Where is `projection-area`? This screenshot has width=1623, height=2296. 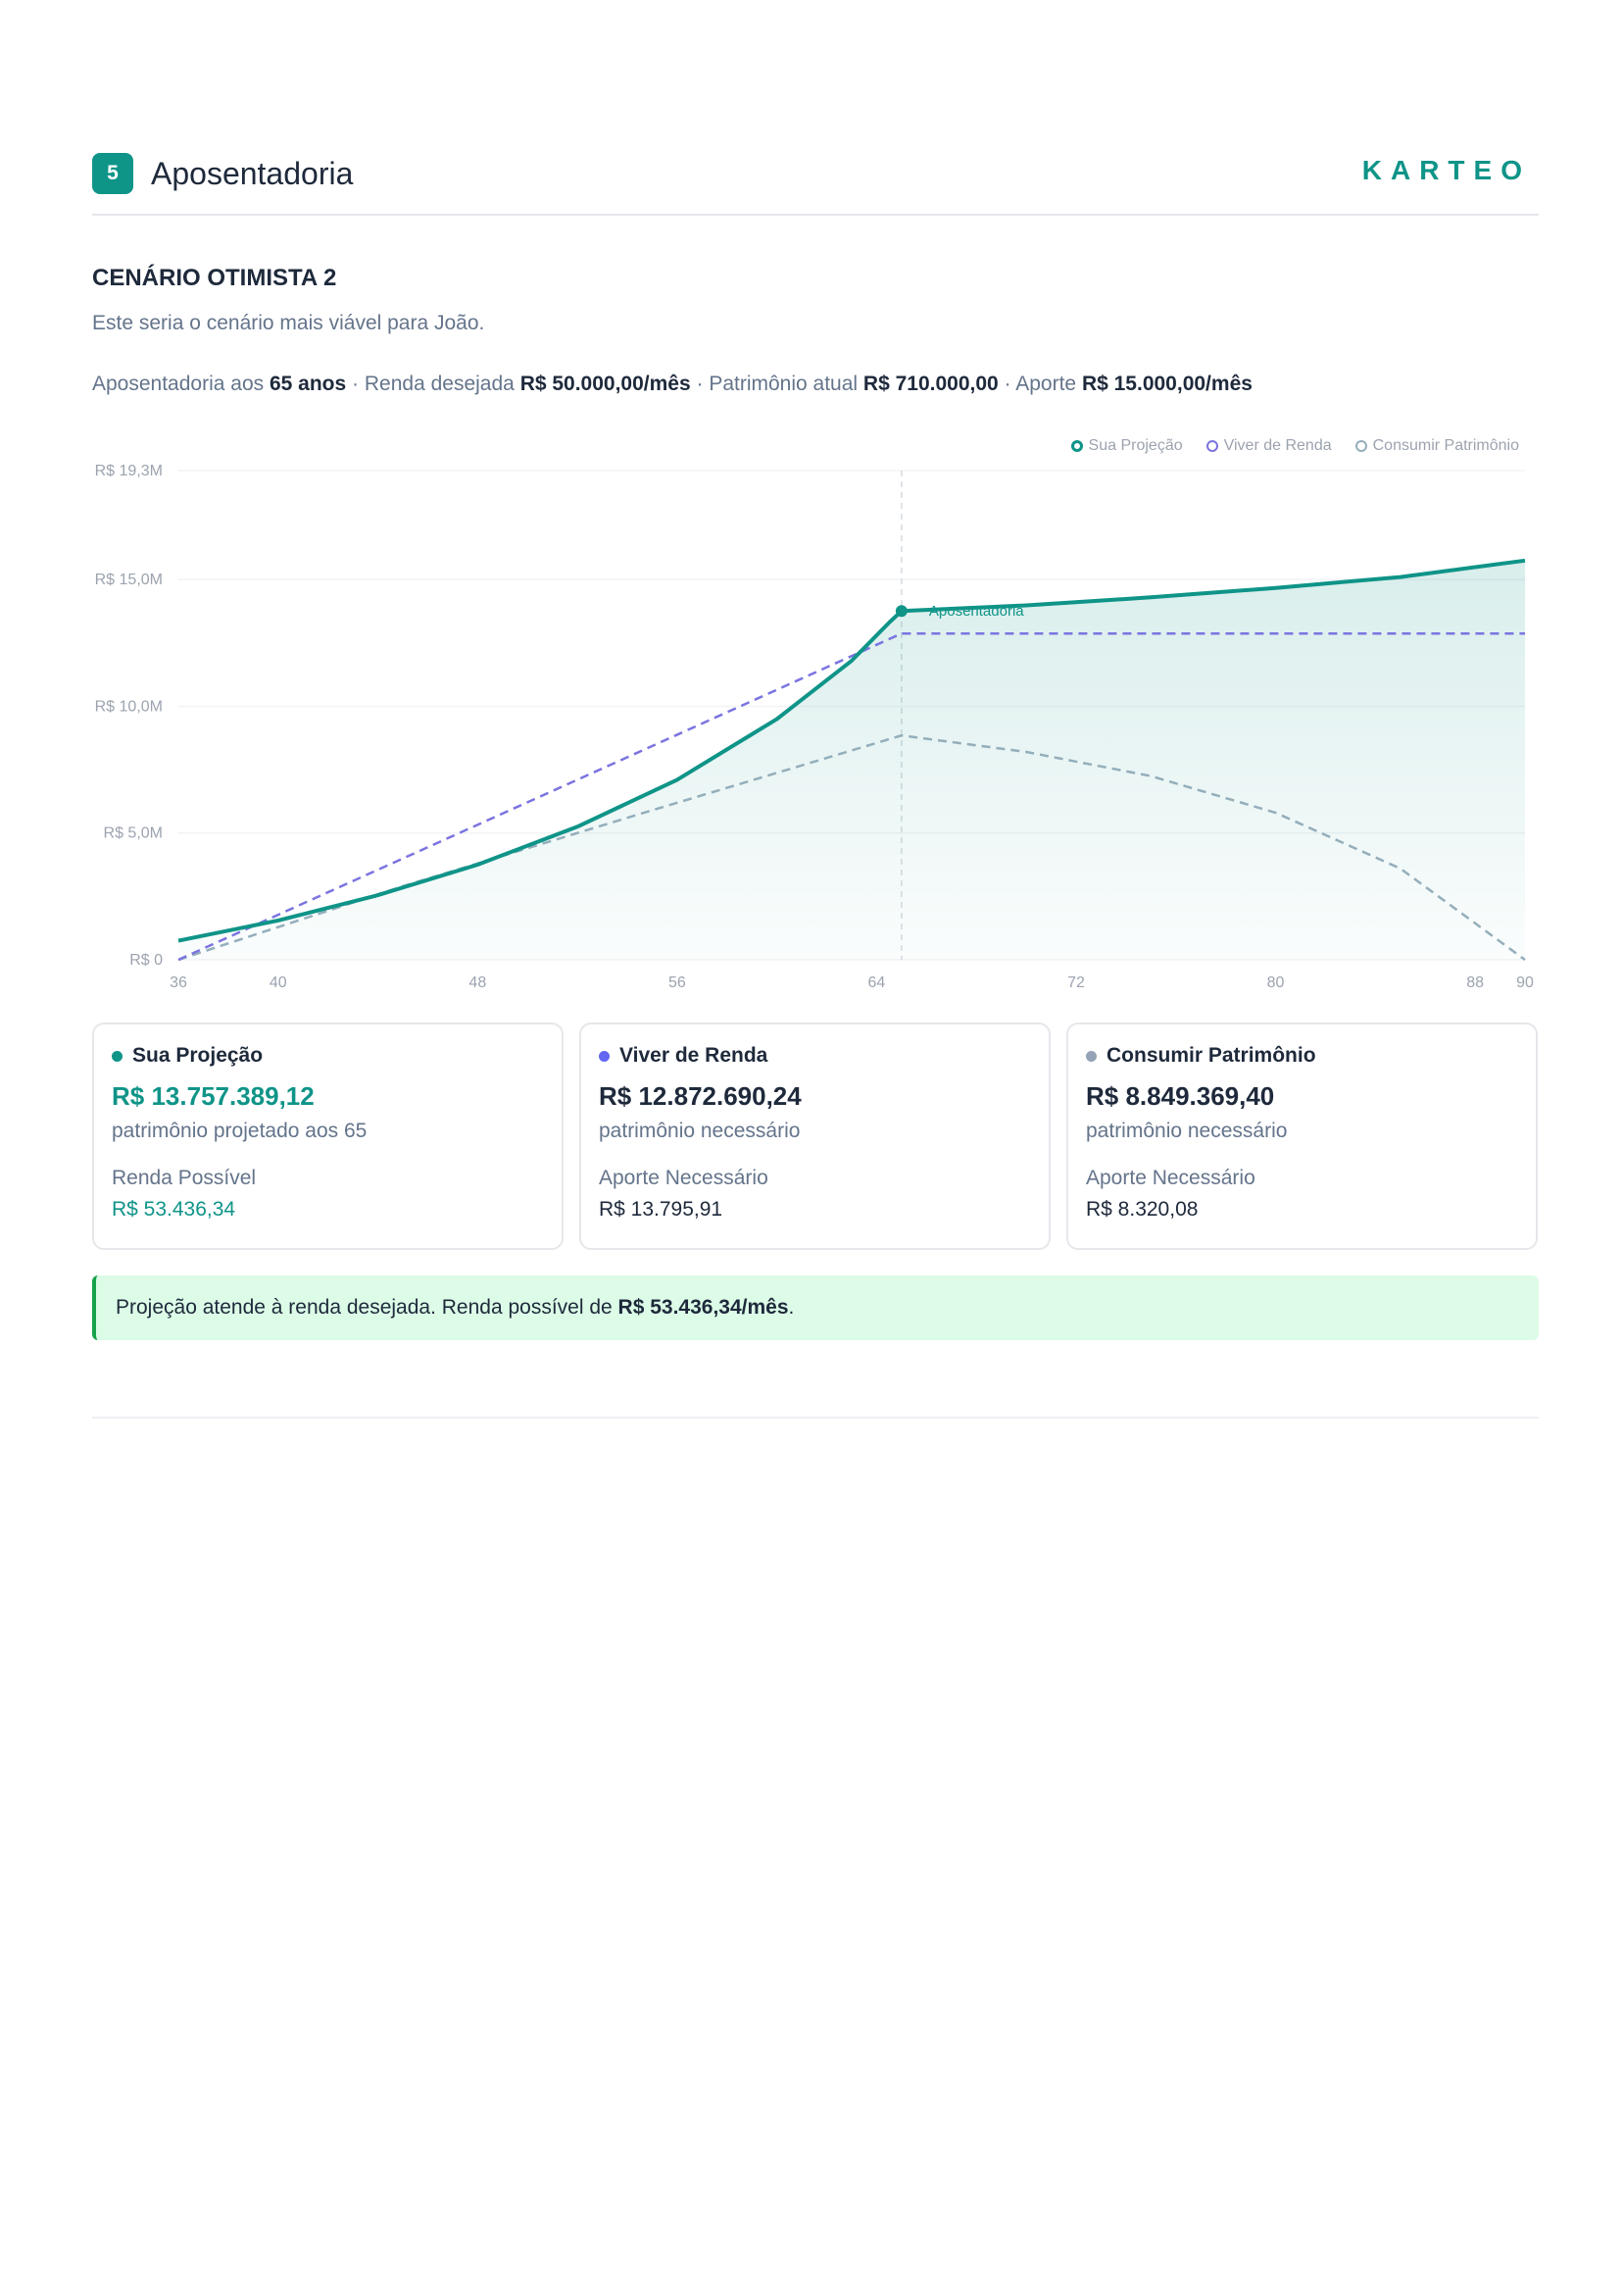 projection-area is located at coordinates (851, 760).